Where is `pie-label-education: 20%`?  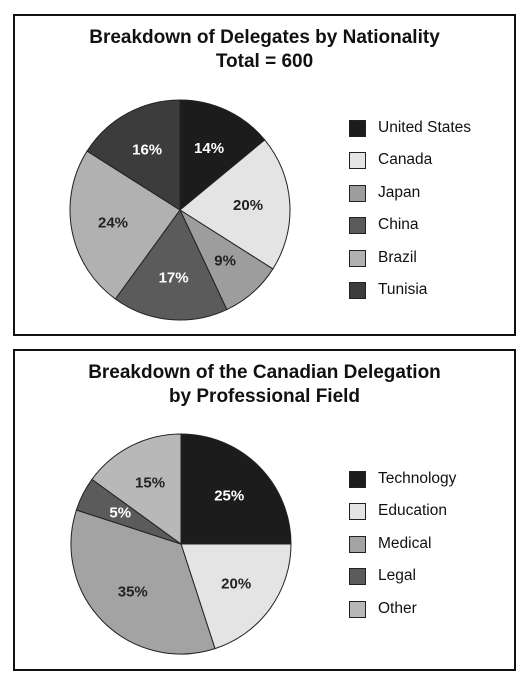 pie-label-education: 20% is located at coordinates (236, 584).